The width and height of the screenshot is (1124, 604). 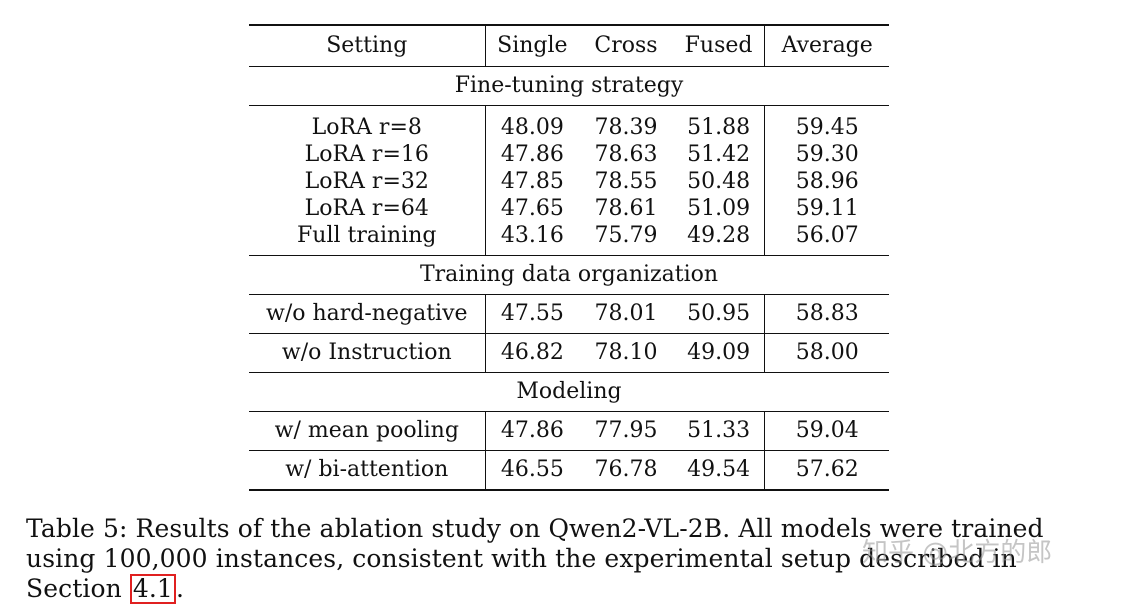 I want to click on section-heading: Training data organization, so click(x=569, y=275).